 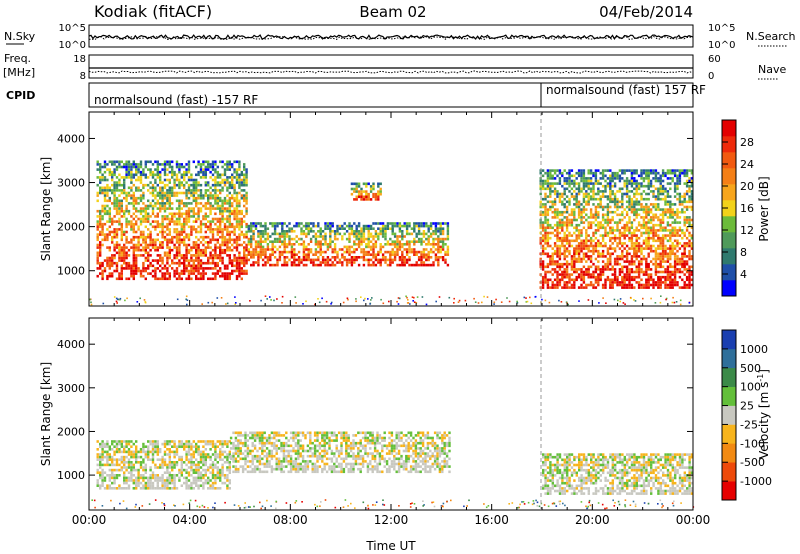 I want to click on nsky-label: N.Sky, so click(x=20, y=36).